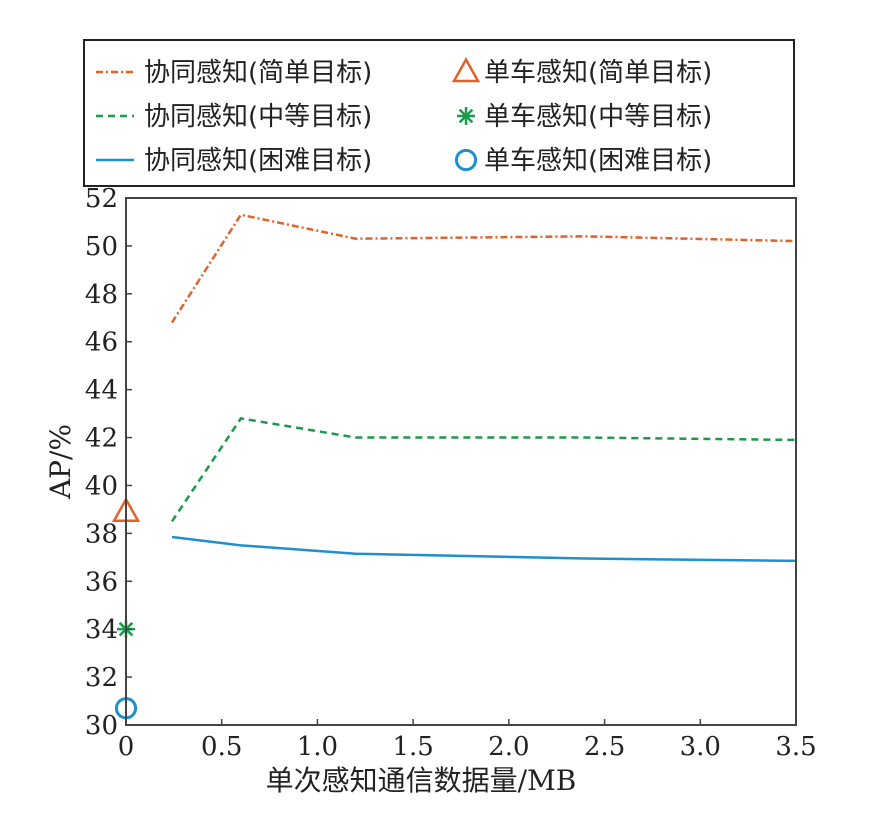 The image size is (874, 829). I want to click on y-tick-label: 40, so click(101, 486).